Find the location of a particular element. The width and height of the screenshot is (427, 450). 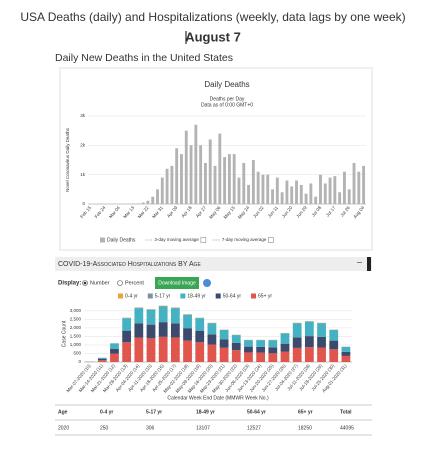

section-title: Daily New Deaths in the United States is located at coordinates (144, 58).